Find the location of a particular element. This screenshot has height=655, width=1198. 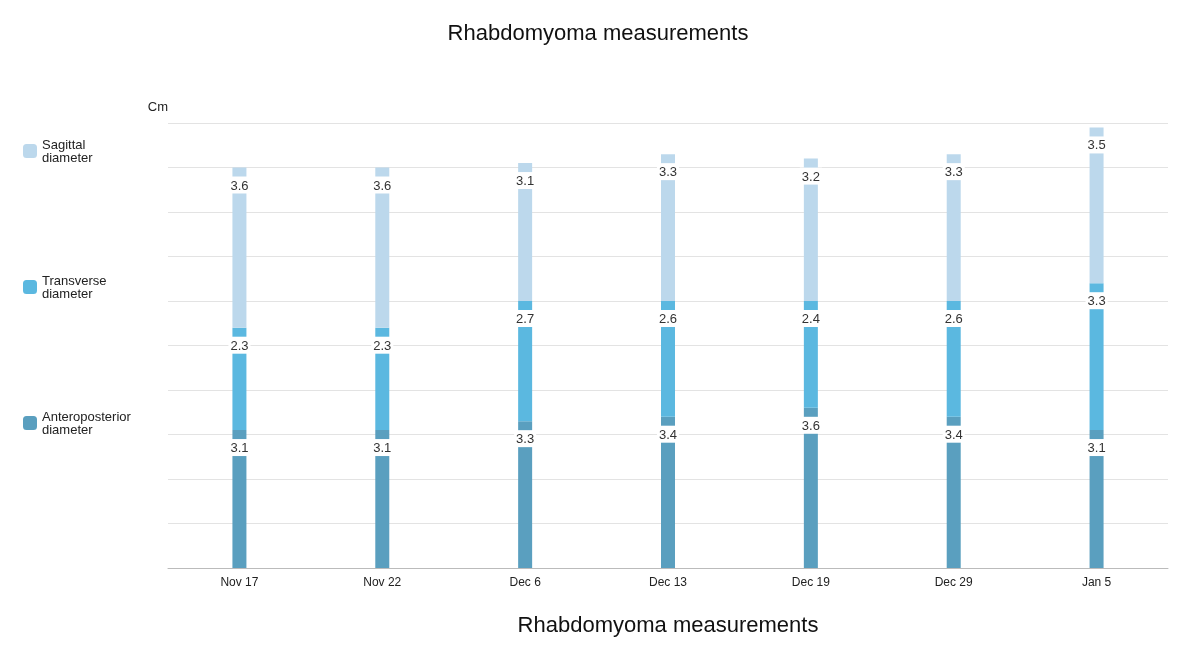

x-tick-label: Dec 6 is located at coordinates (525, 582).